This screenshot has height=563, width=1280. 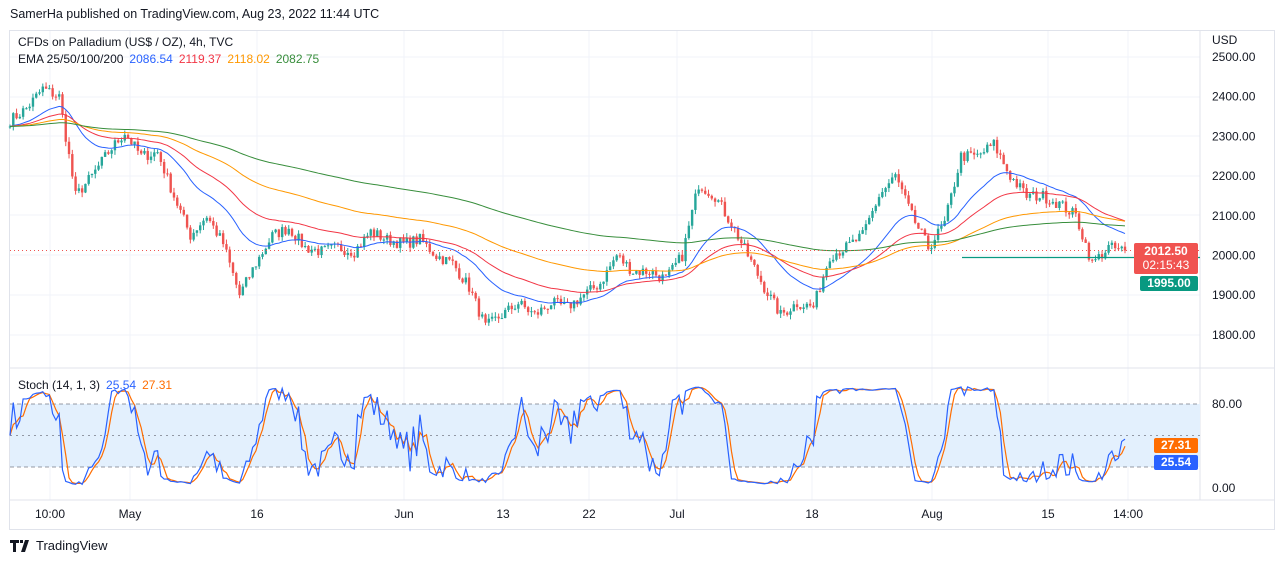 I want to click on time-tick: 10:00, so click(x=50, y=514).